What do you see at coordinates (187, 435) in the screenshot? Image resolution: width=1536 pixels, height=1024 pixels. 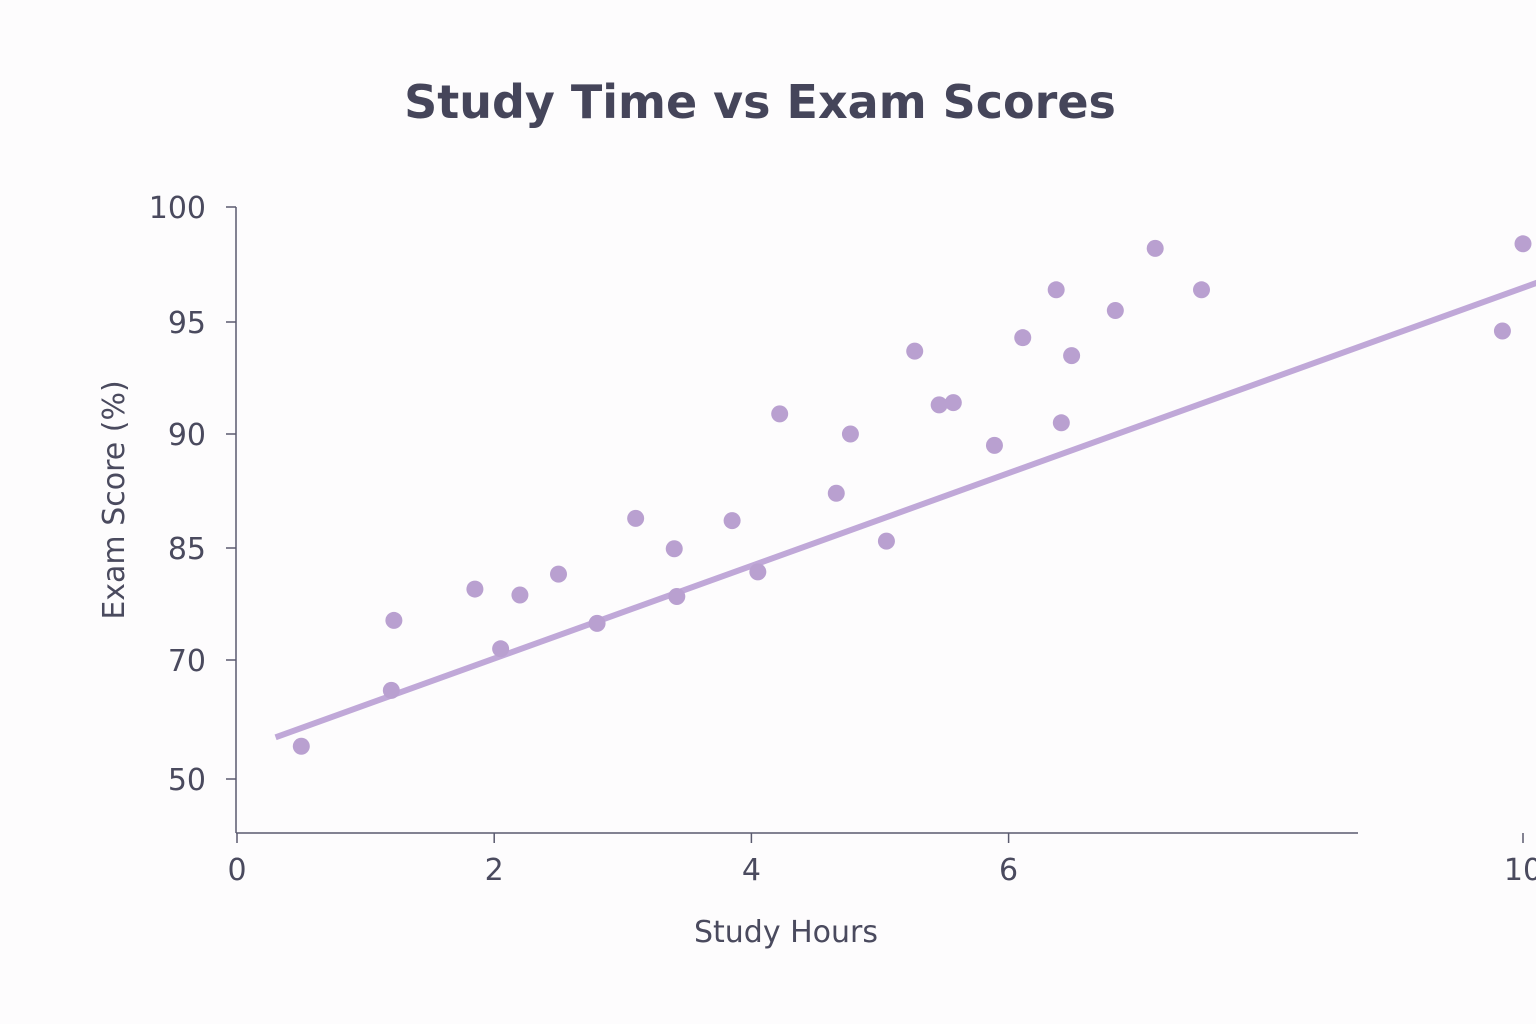 I see `y-tick-label: 90` at bounding box center [187, 435].